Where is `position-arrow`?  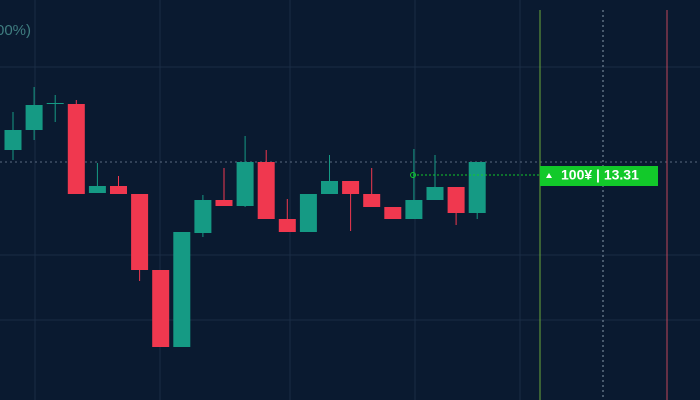 position-arrow is located at coordinates (549, 175).